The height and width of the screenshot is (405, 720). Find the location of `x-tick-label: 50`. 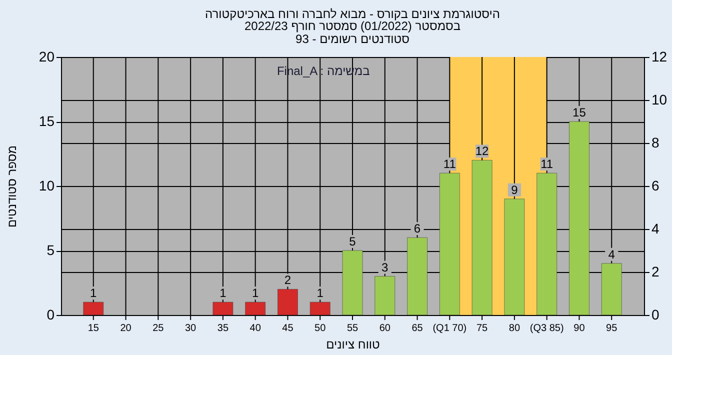

x-tick-label: 50 is located at coordinates (320, 328).